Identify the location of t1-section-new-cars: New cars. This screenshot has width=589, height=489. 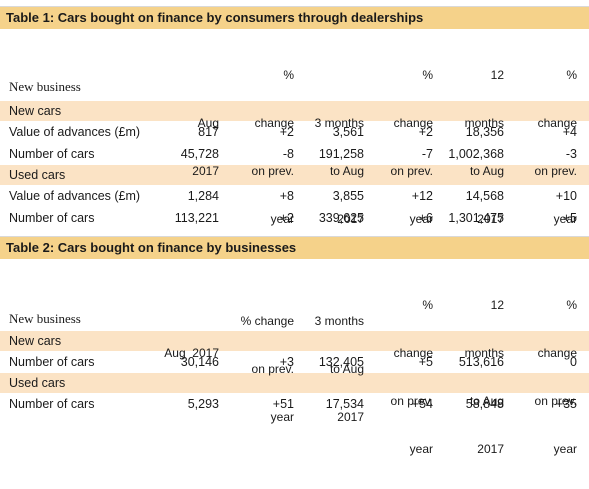
(294, 111).